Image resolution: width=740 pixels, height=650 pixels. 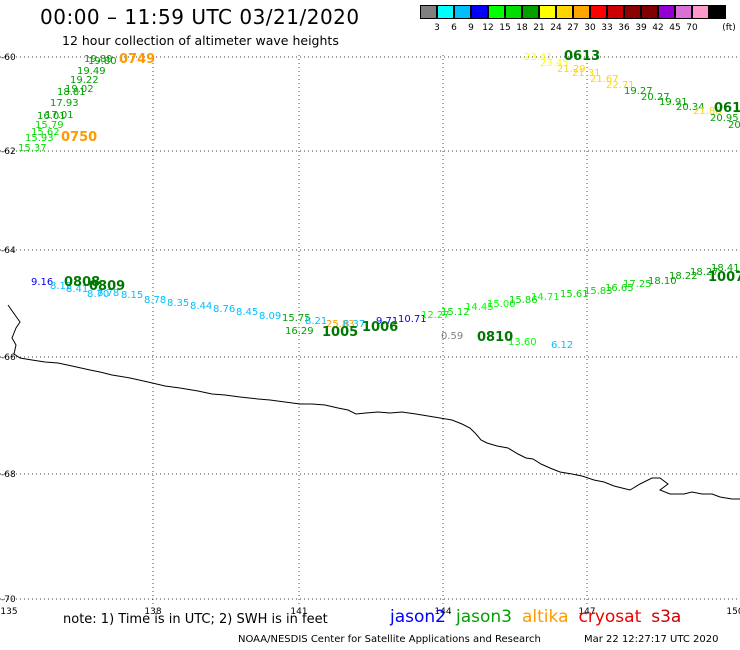 I want to click on swh-value-label: 17.93, so click(x=64, y=103).